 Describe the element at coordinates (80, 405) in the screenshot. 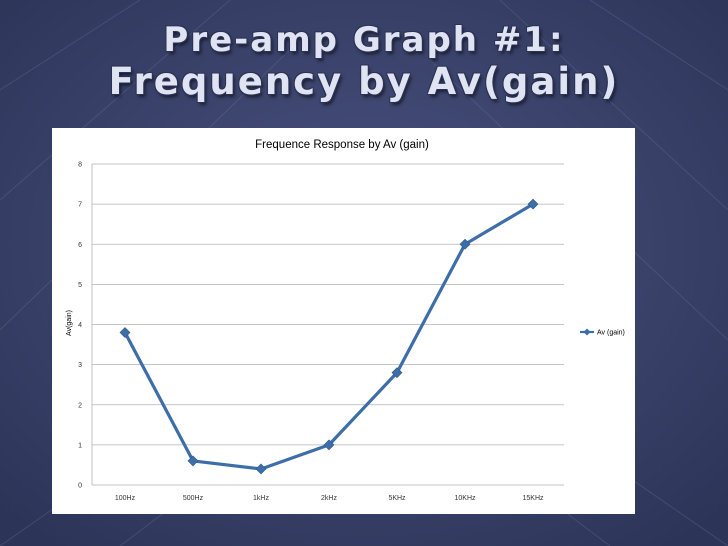

I see `y-tick-label: 2` at that location.